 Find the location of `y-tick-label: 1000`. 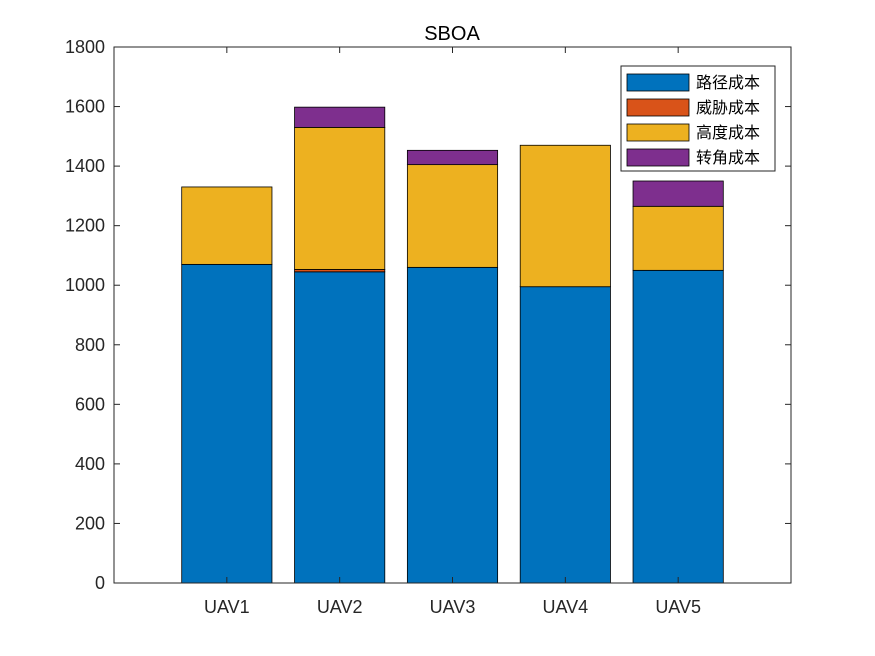

y-tick-label: 1000 is located at coordinates (85, 285).